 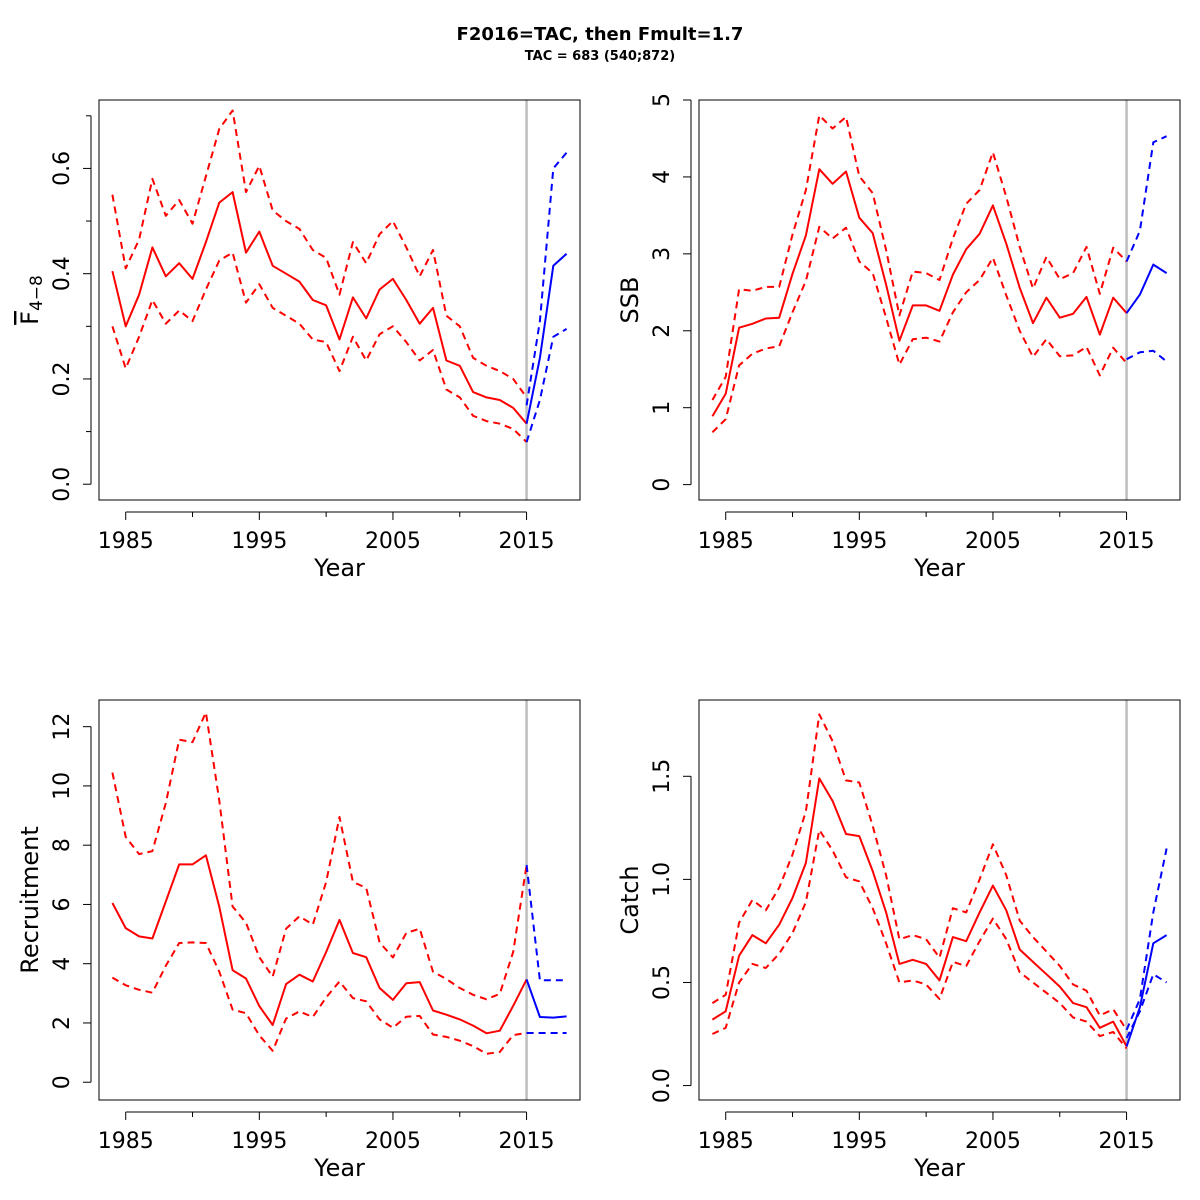 What do you see at coordinates (62, 727) in the screenshot?
I see `y-tick-label: 12` at bounding box center [62, 727].